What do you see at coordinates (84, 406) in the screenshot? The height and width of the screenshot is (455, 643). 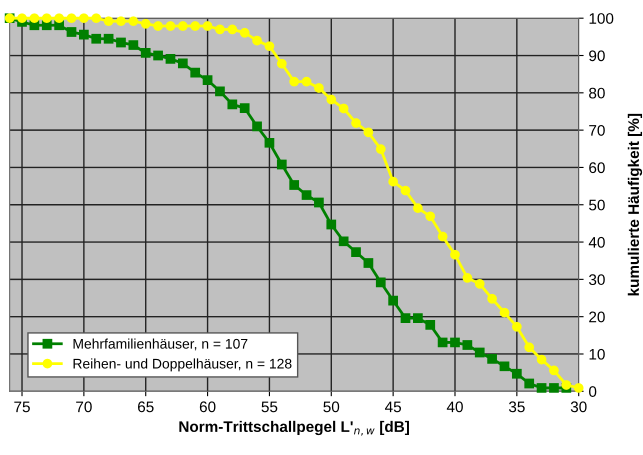 I see `x-tick-label: 70` at bounding box center [84, 406].